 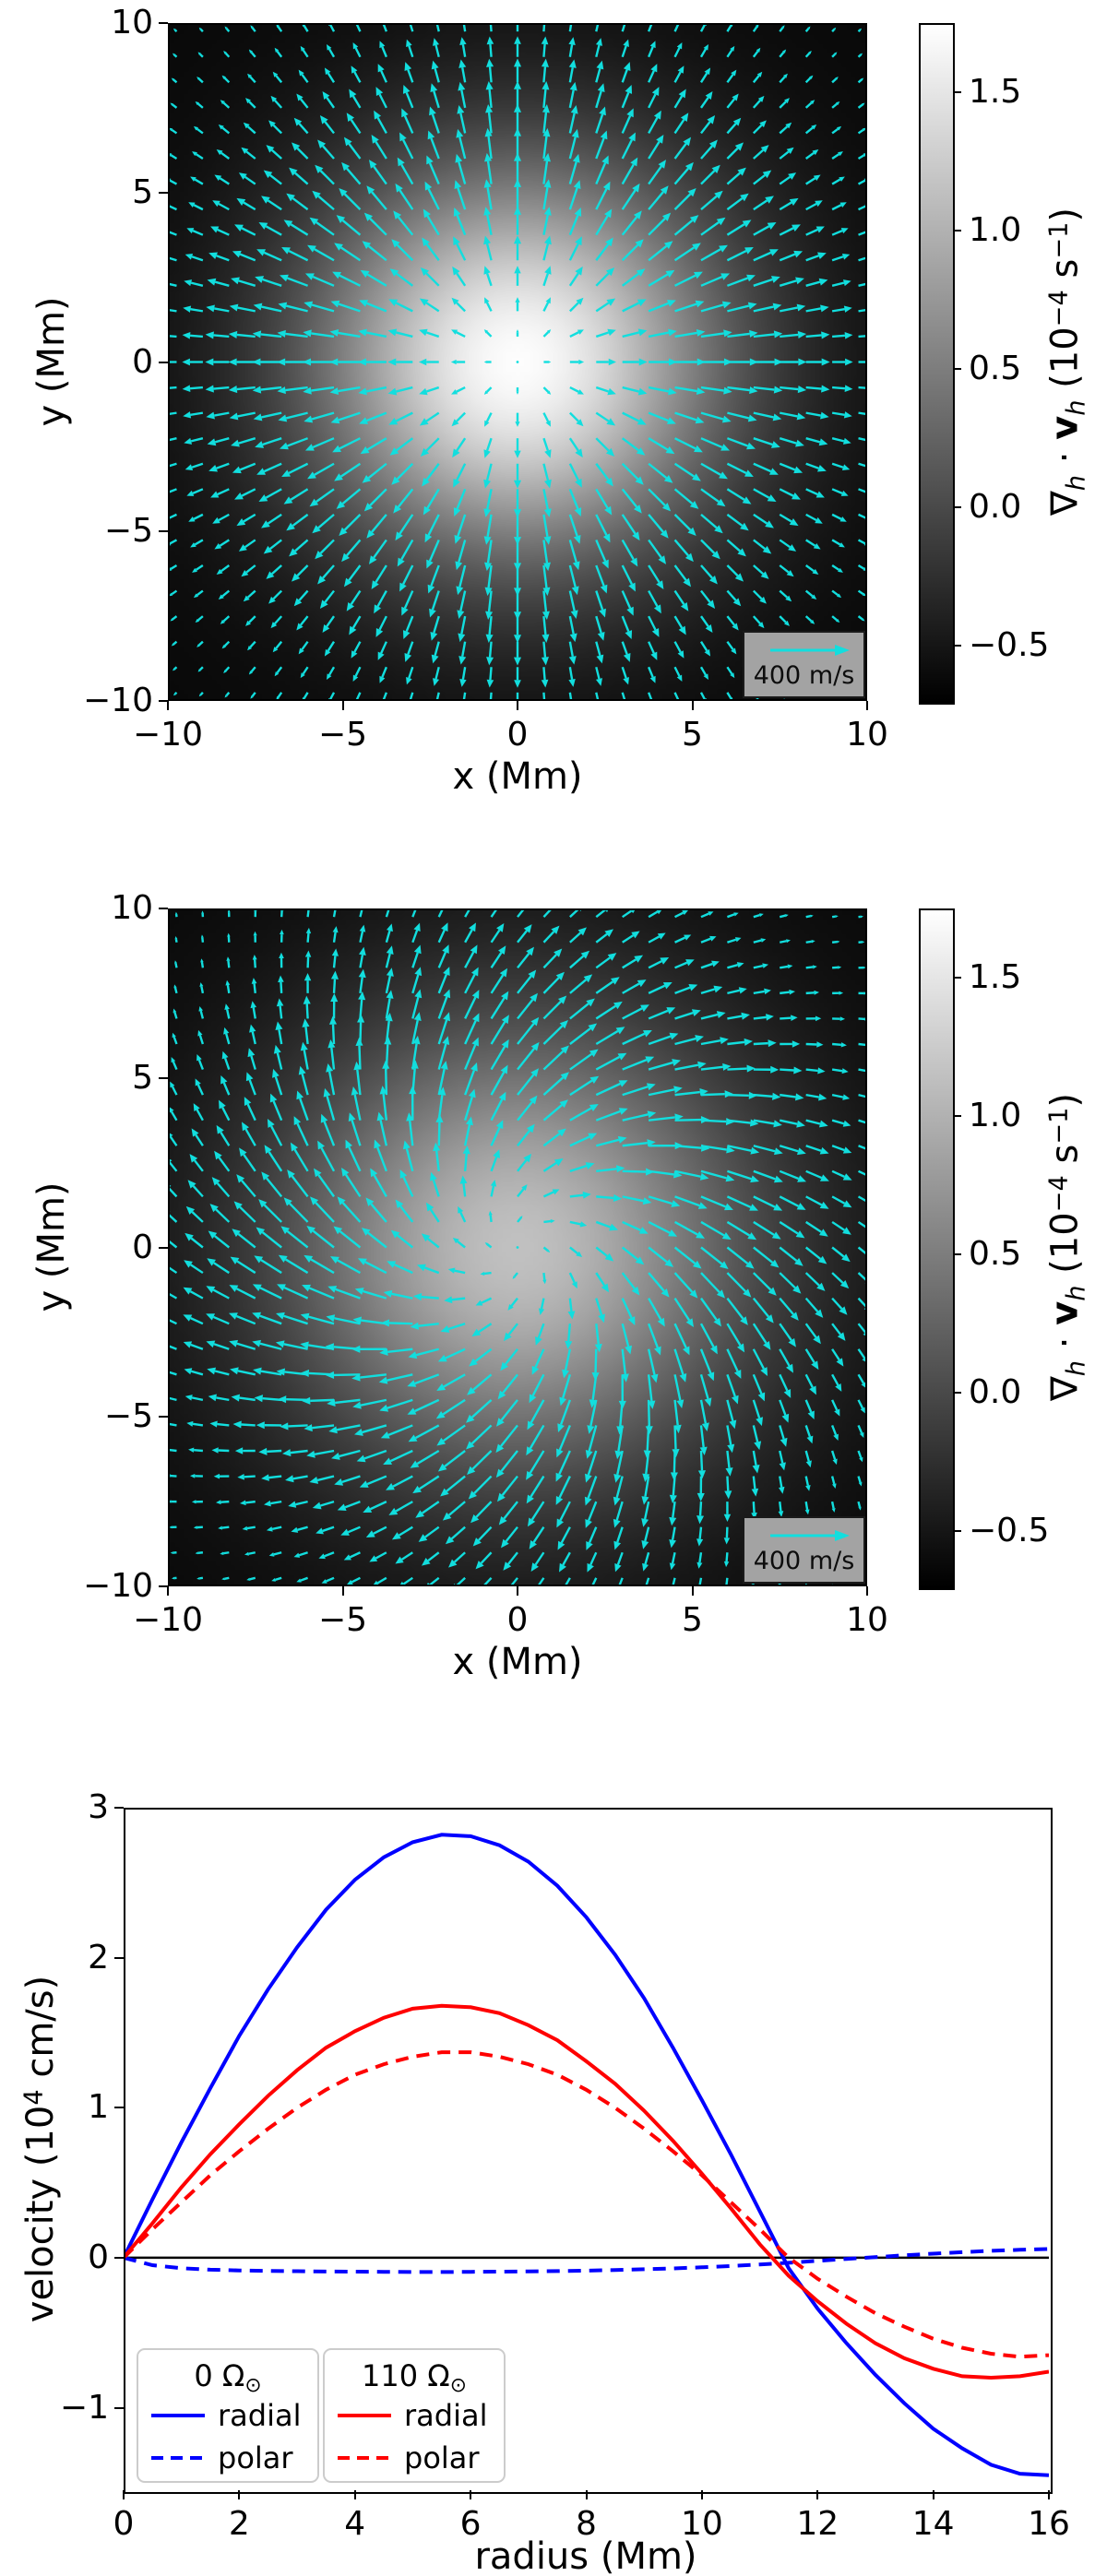 What do you see at coordinates (128, 1416) in the screenshot?
I see `y-tick-label: −5` at bounding box center [128, 1416].